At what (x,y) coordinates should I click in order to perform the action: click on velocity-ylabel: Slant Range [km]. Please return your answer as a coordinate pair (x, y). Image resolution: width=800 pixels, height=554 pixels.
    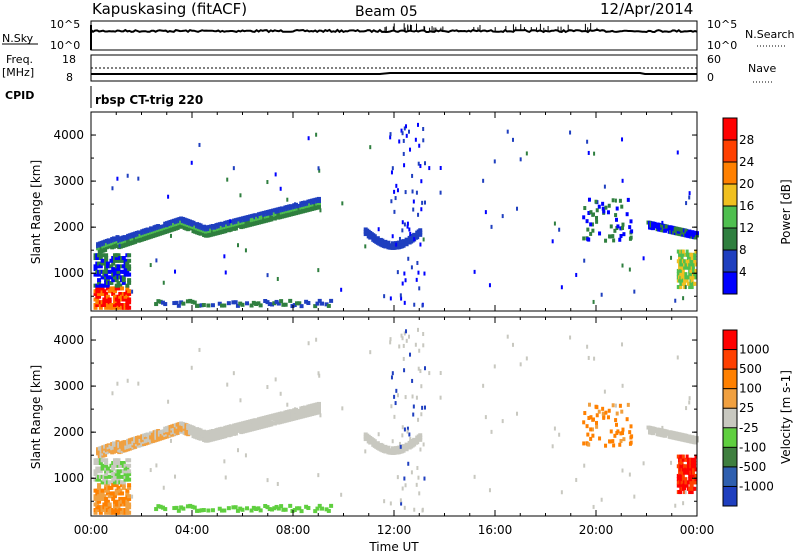
    Looking at the image, I should click on (36, 417).